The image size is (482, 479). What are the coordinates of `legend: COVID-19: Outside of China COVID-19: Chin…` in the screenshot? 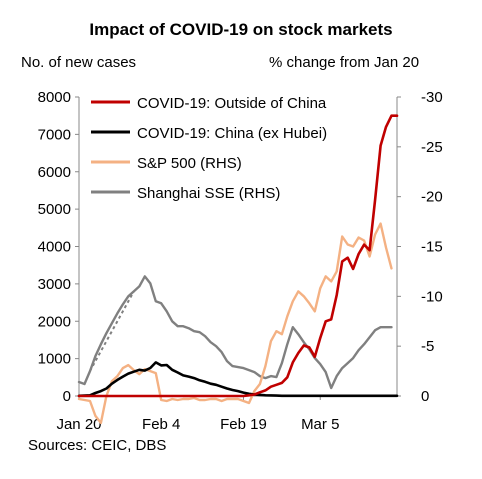 It's located at (209, 148).